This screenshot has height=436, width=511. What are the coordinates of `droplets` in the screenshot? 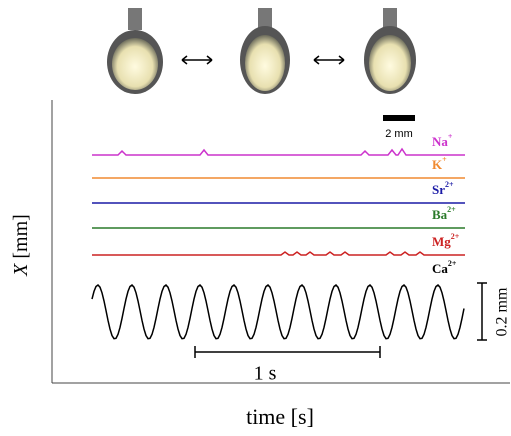 It's located at (261, 51).